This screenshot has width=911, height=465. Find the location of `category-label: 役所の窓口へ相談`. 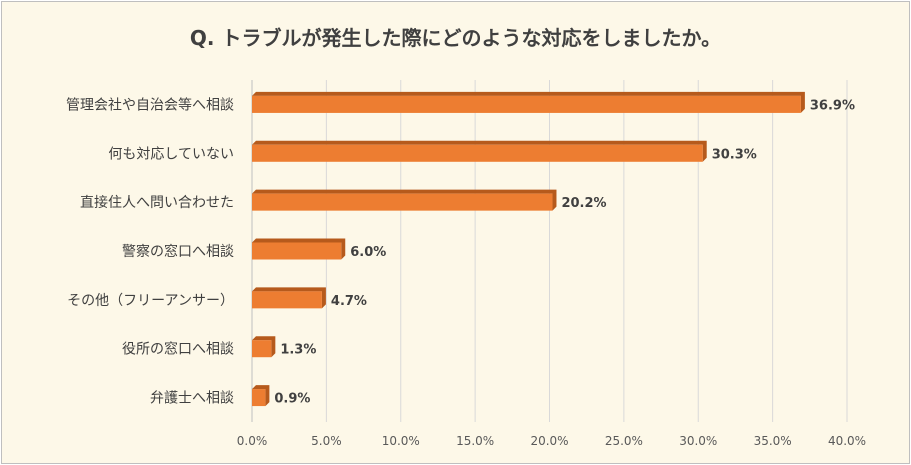

category-label: 役所の窓口へ相談 is located at coordinates (178, 349).